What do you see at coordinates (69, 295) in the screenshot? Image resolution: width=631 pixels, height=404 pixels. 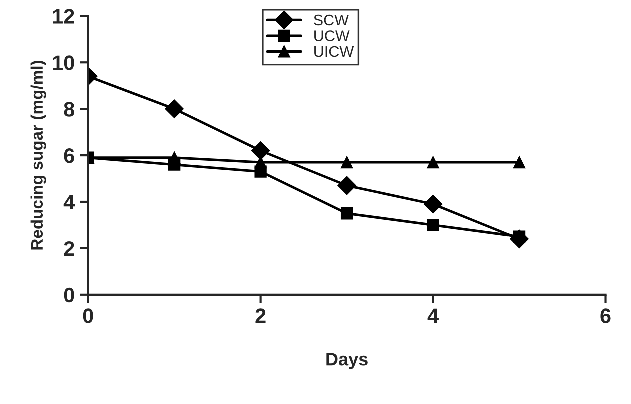 I see `y-tick-label: 0` at bounding box center [69, 295].